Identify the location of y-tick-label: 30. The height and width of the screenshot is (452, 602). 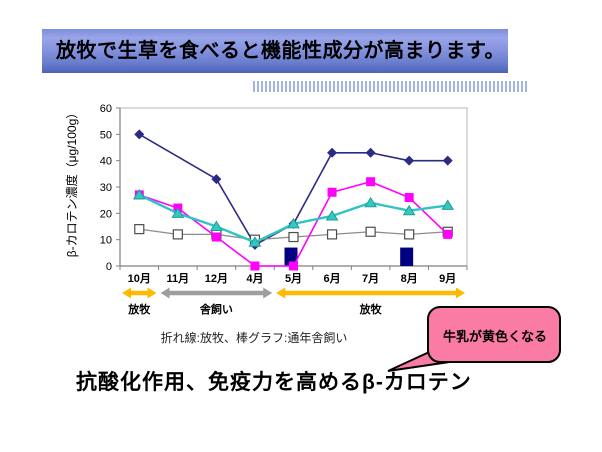
(106, 188).